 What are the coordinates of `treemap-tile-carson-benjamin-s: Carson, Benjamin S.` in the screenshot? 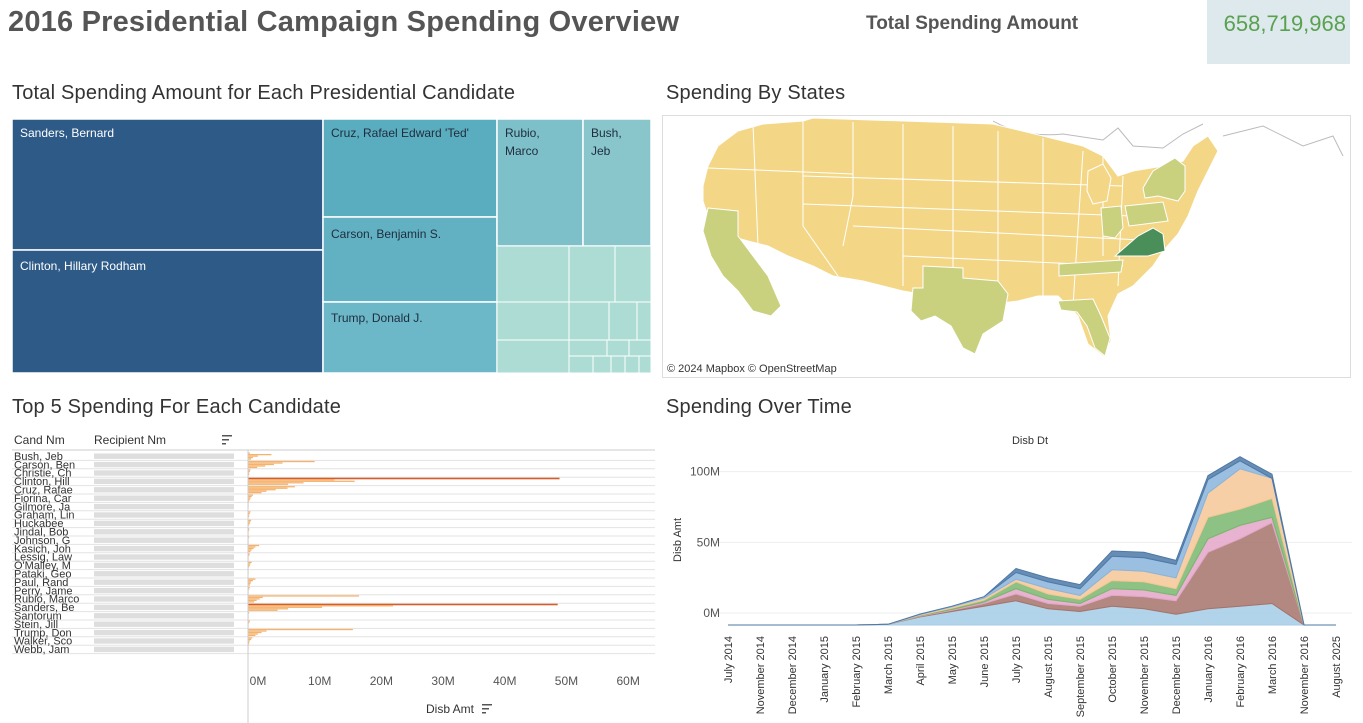 It's located at (410, 259).